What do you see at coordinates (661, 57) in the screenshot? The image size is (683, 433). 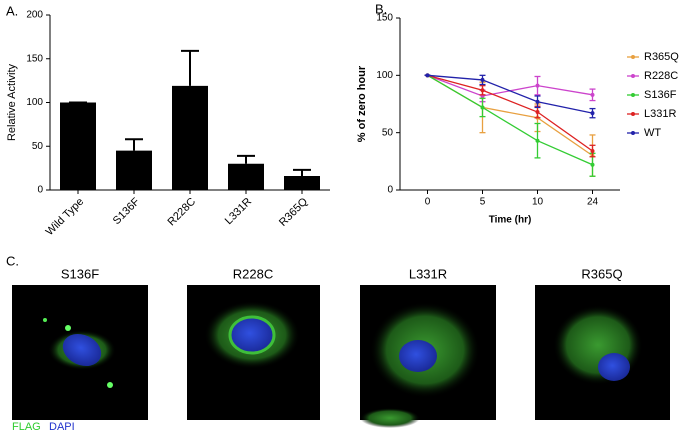 I see `legend-label: R365Q` at bounding box center [661, 57].